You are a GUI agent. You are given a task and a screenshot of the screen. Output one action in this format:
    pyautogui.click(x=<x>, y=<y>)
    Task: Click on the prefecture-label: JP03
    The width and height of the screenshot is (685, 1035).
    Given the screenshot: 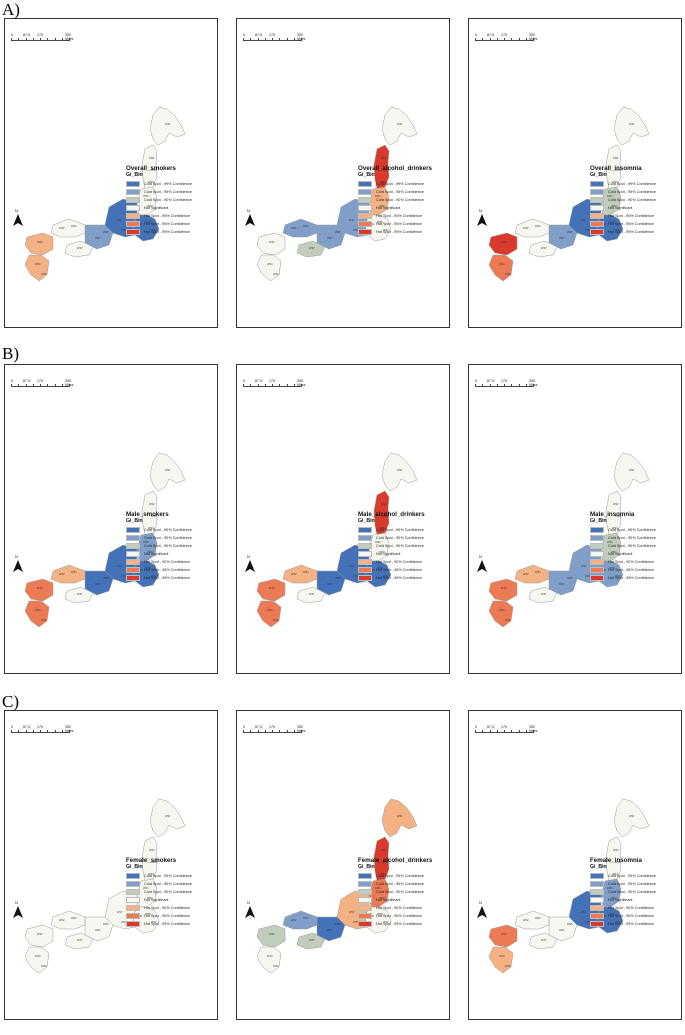 What is the action you would take?
    pyautogui.click(x=618, y=516)
    